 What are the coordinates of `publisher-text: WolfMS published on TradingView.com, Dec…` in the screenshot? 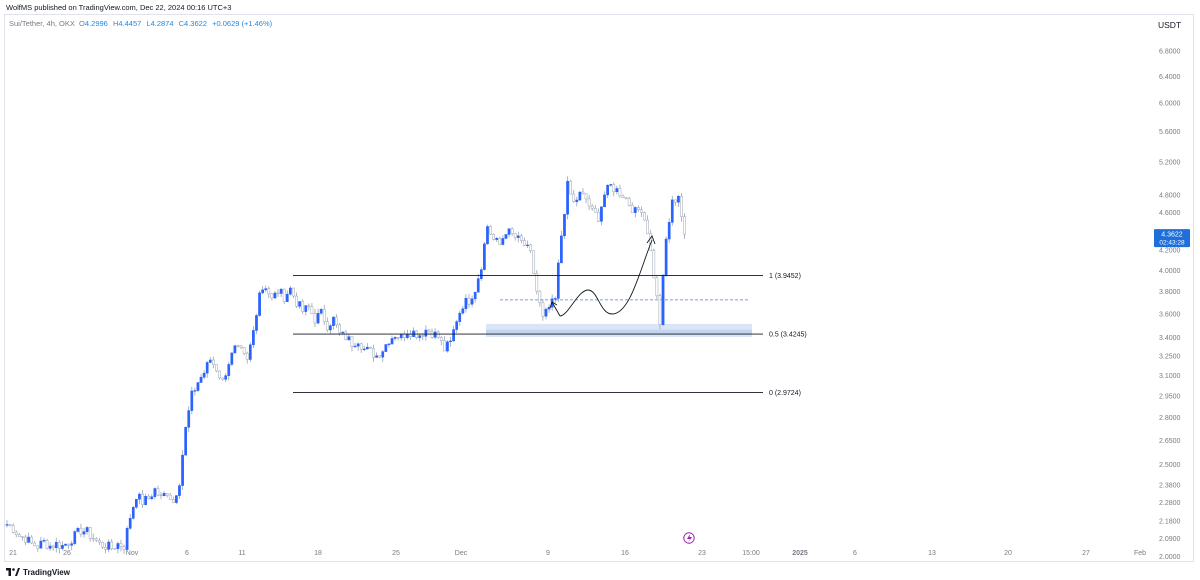 It's located at (119, 7).